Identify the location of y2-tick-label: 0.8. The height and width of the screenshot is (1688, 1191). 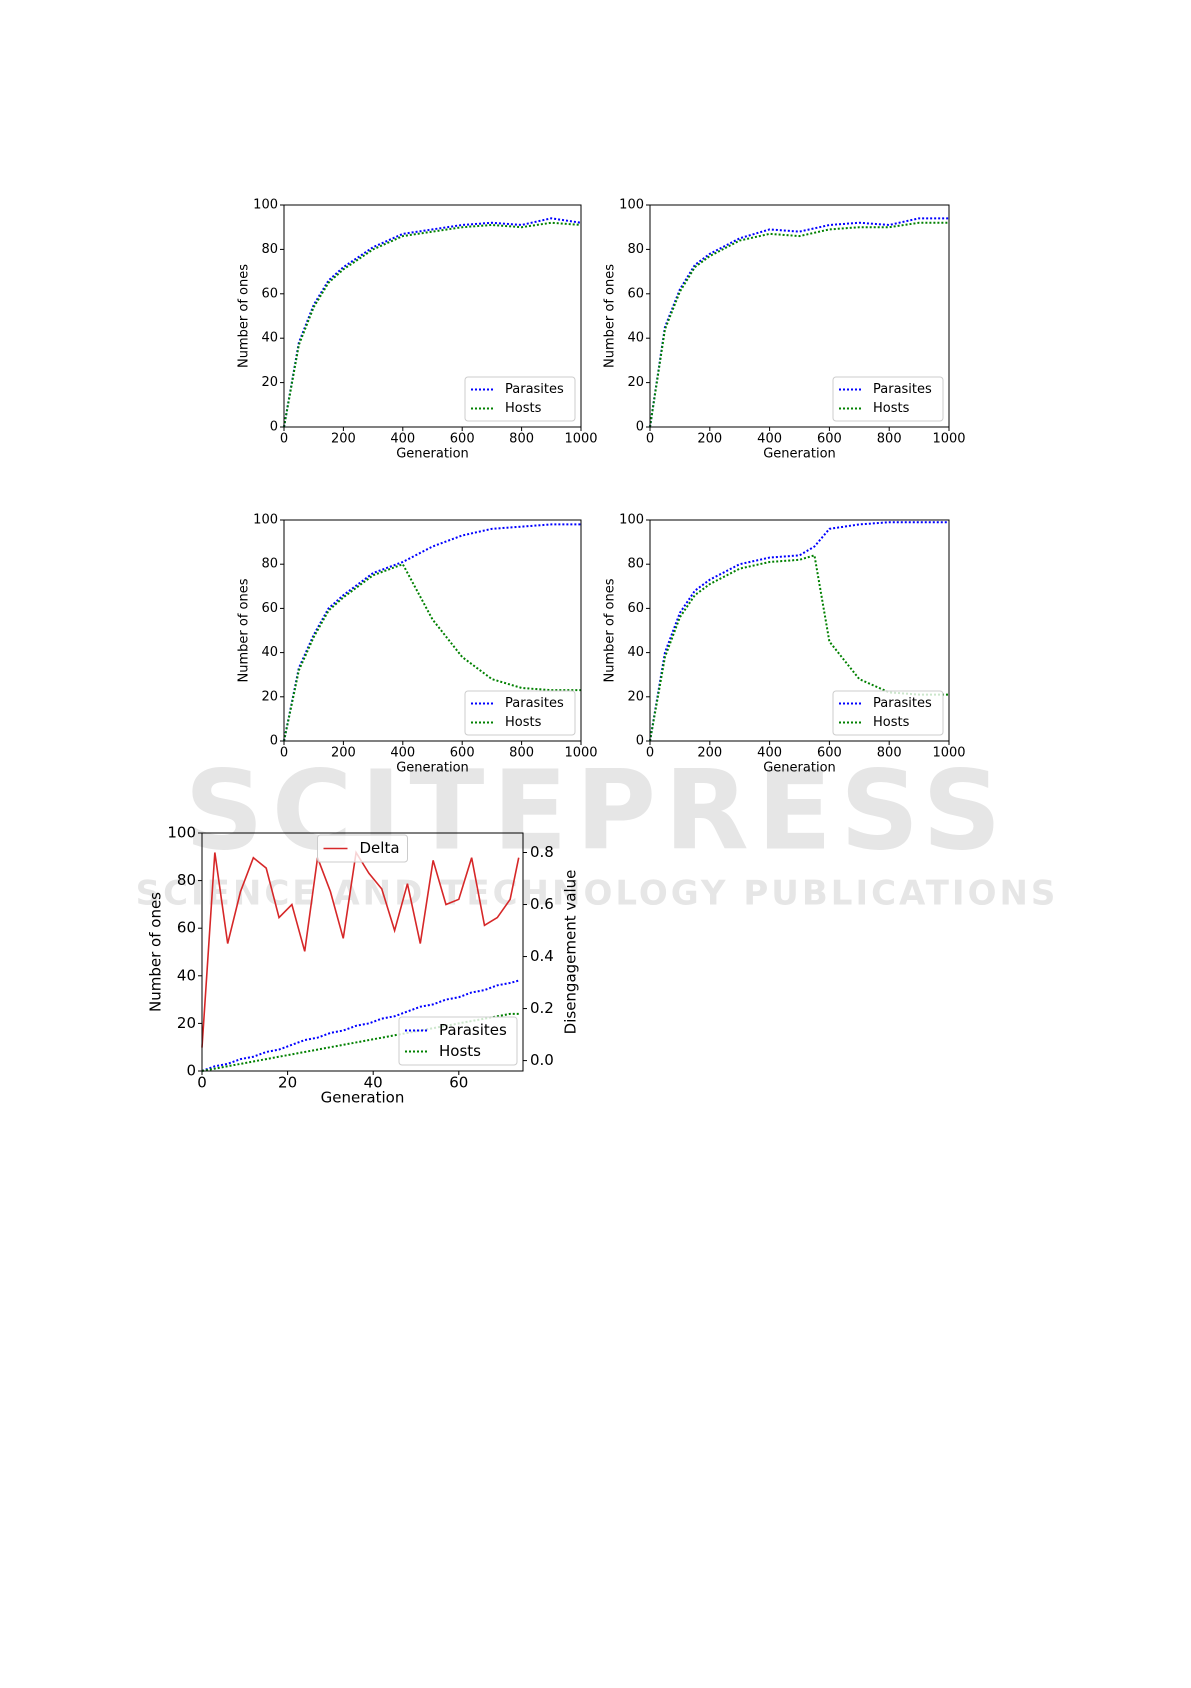
(542, 852).